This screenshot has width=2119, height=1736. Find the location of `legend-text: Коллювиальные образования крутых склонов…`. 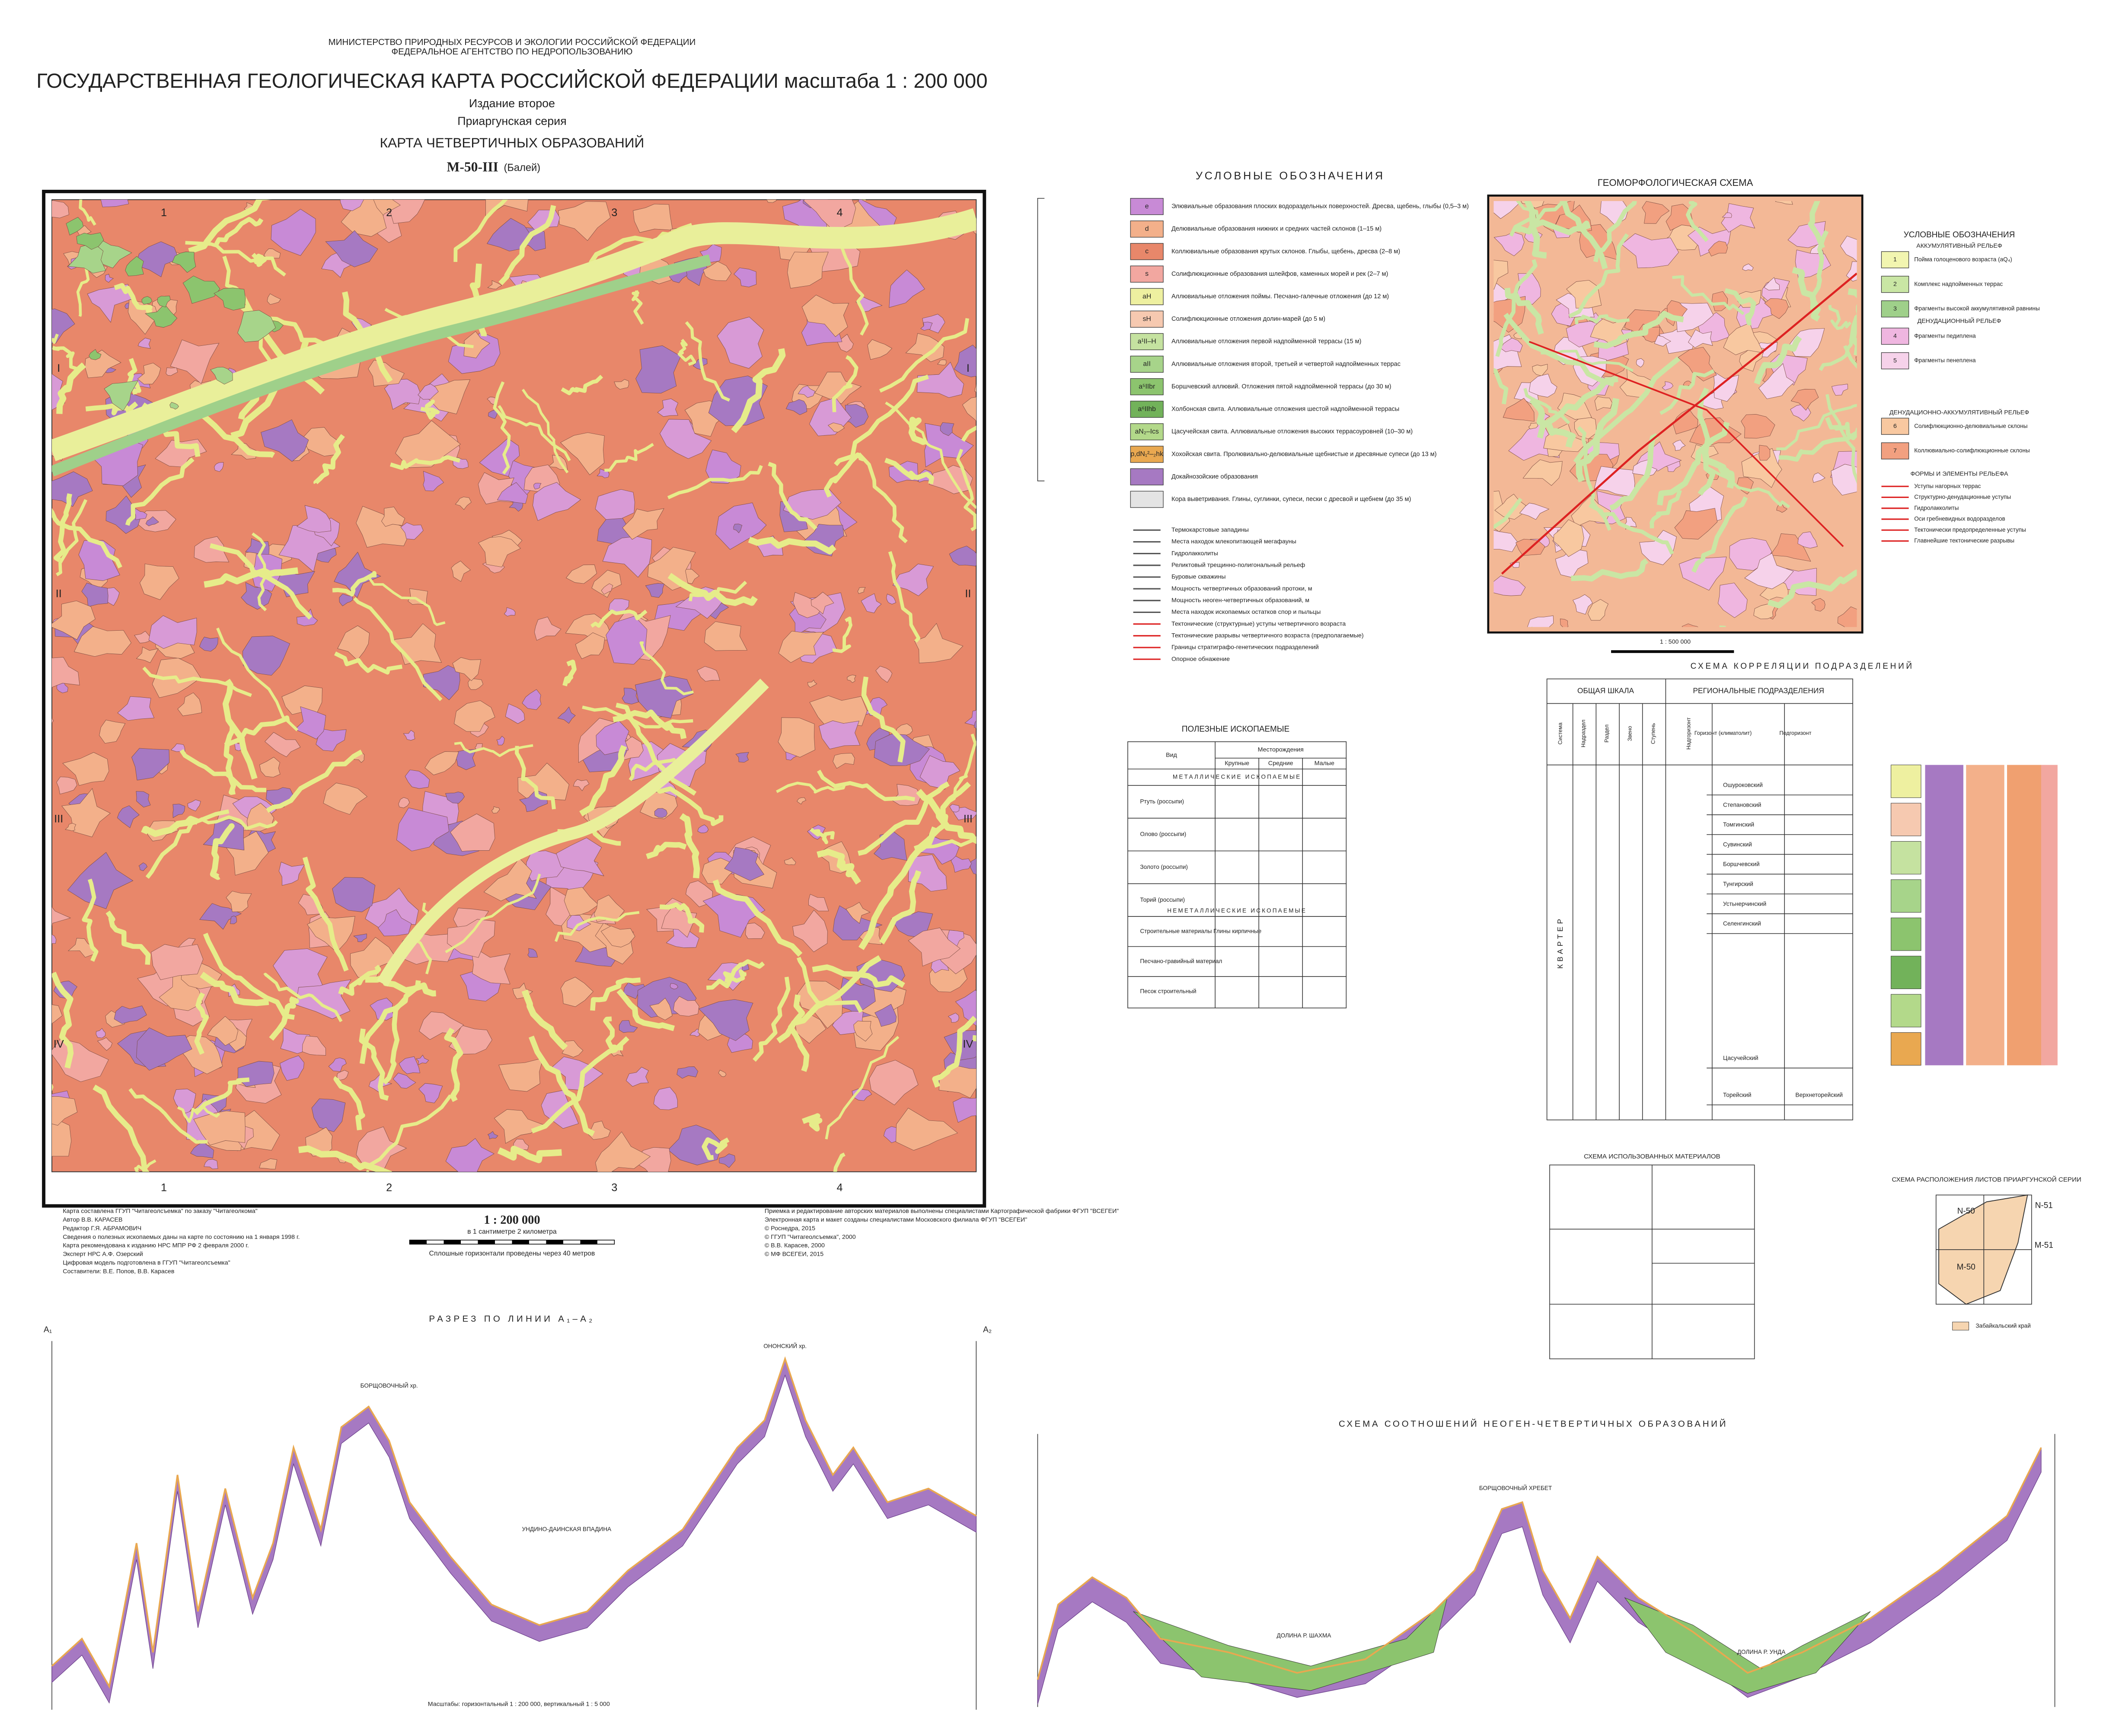

legend-text: Коллювиальные образования крутых склонов… is located at coordinates (1285, 251).